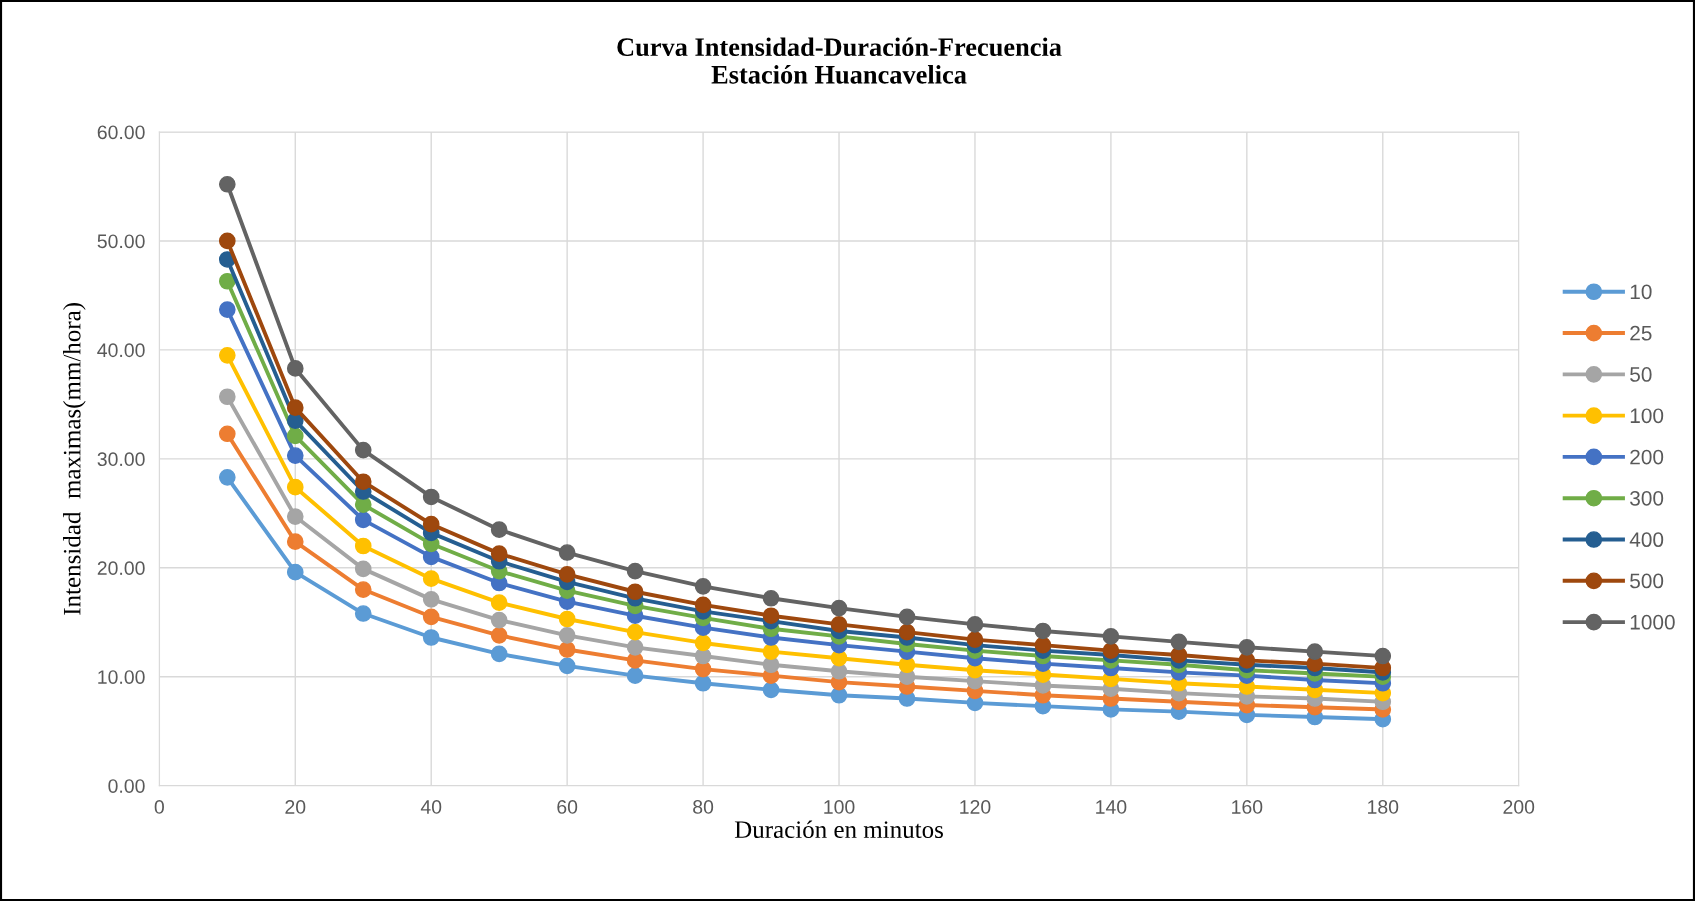 This screenshot has height=901, width=1695. I want to click on x-tick-label: 160, so click(1247, 807).